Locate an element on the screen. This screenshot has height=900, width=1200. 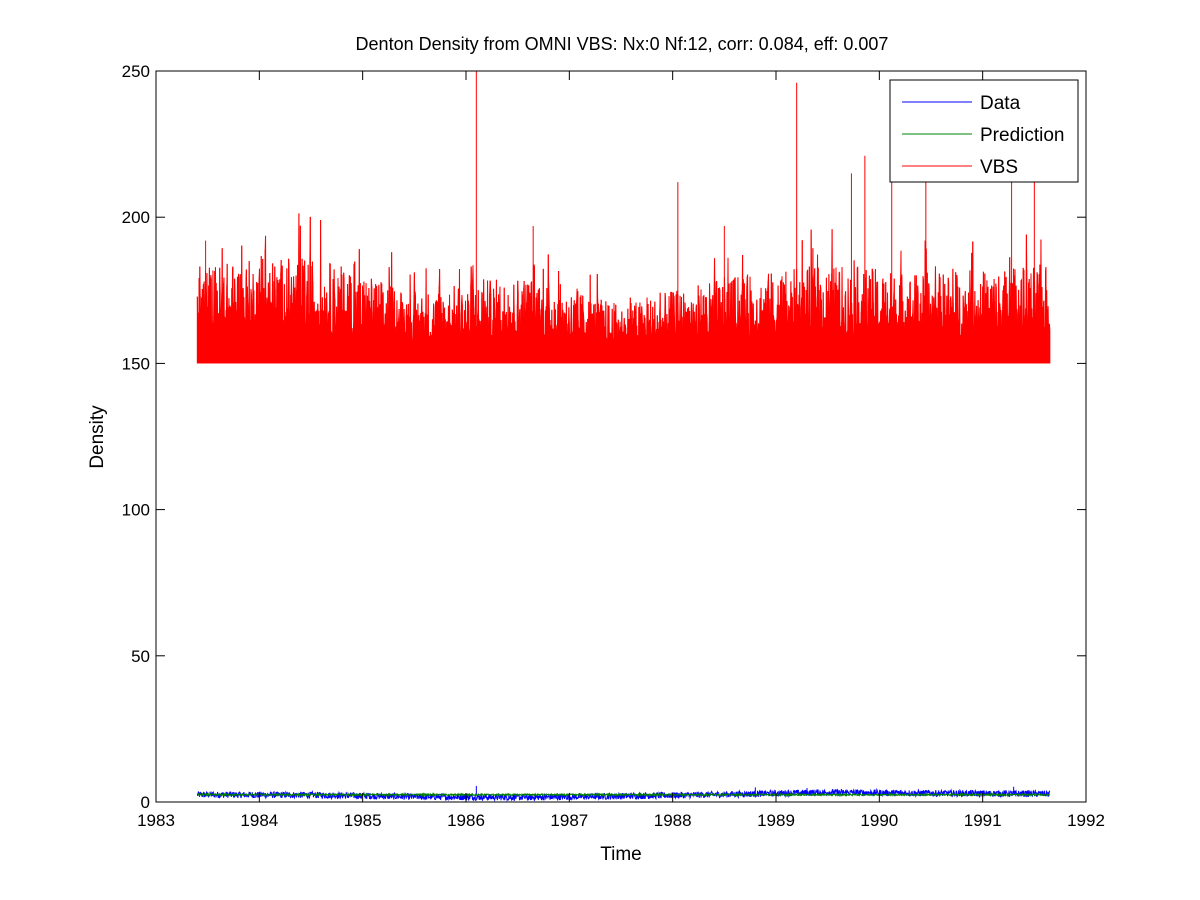
series-prediction-line is located at coordinates (624, 795).